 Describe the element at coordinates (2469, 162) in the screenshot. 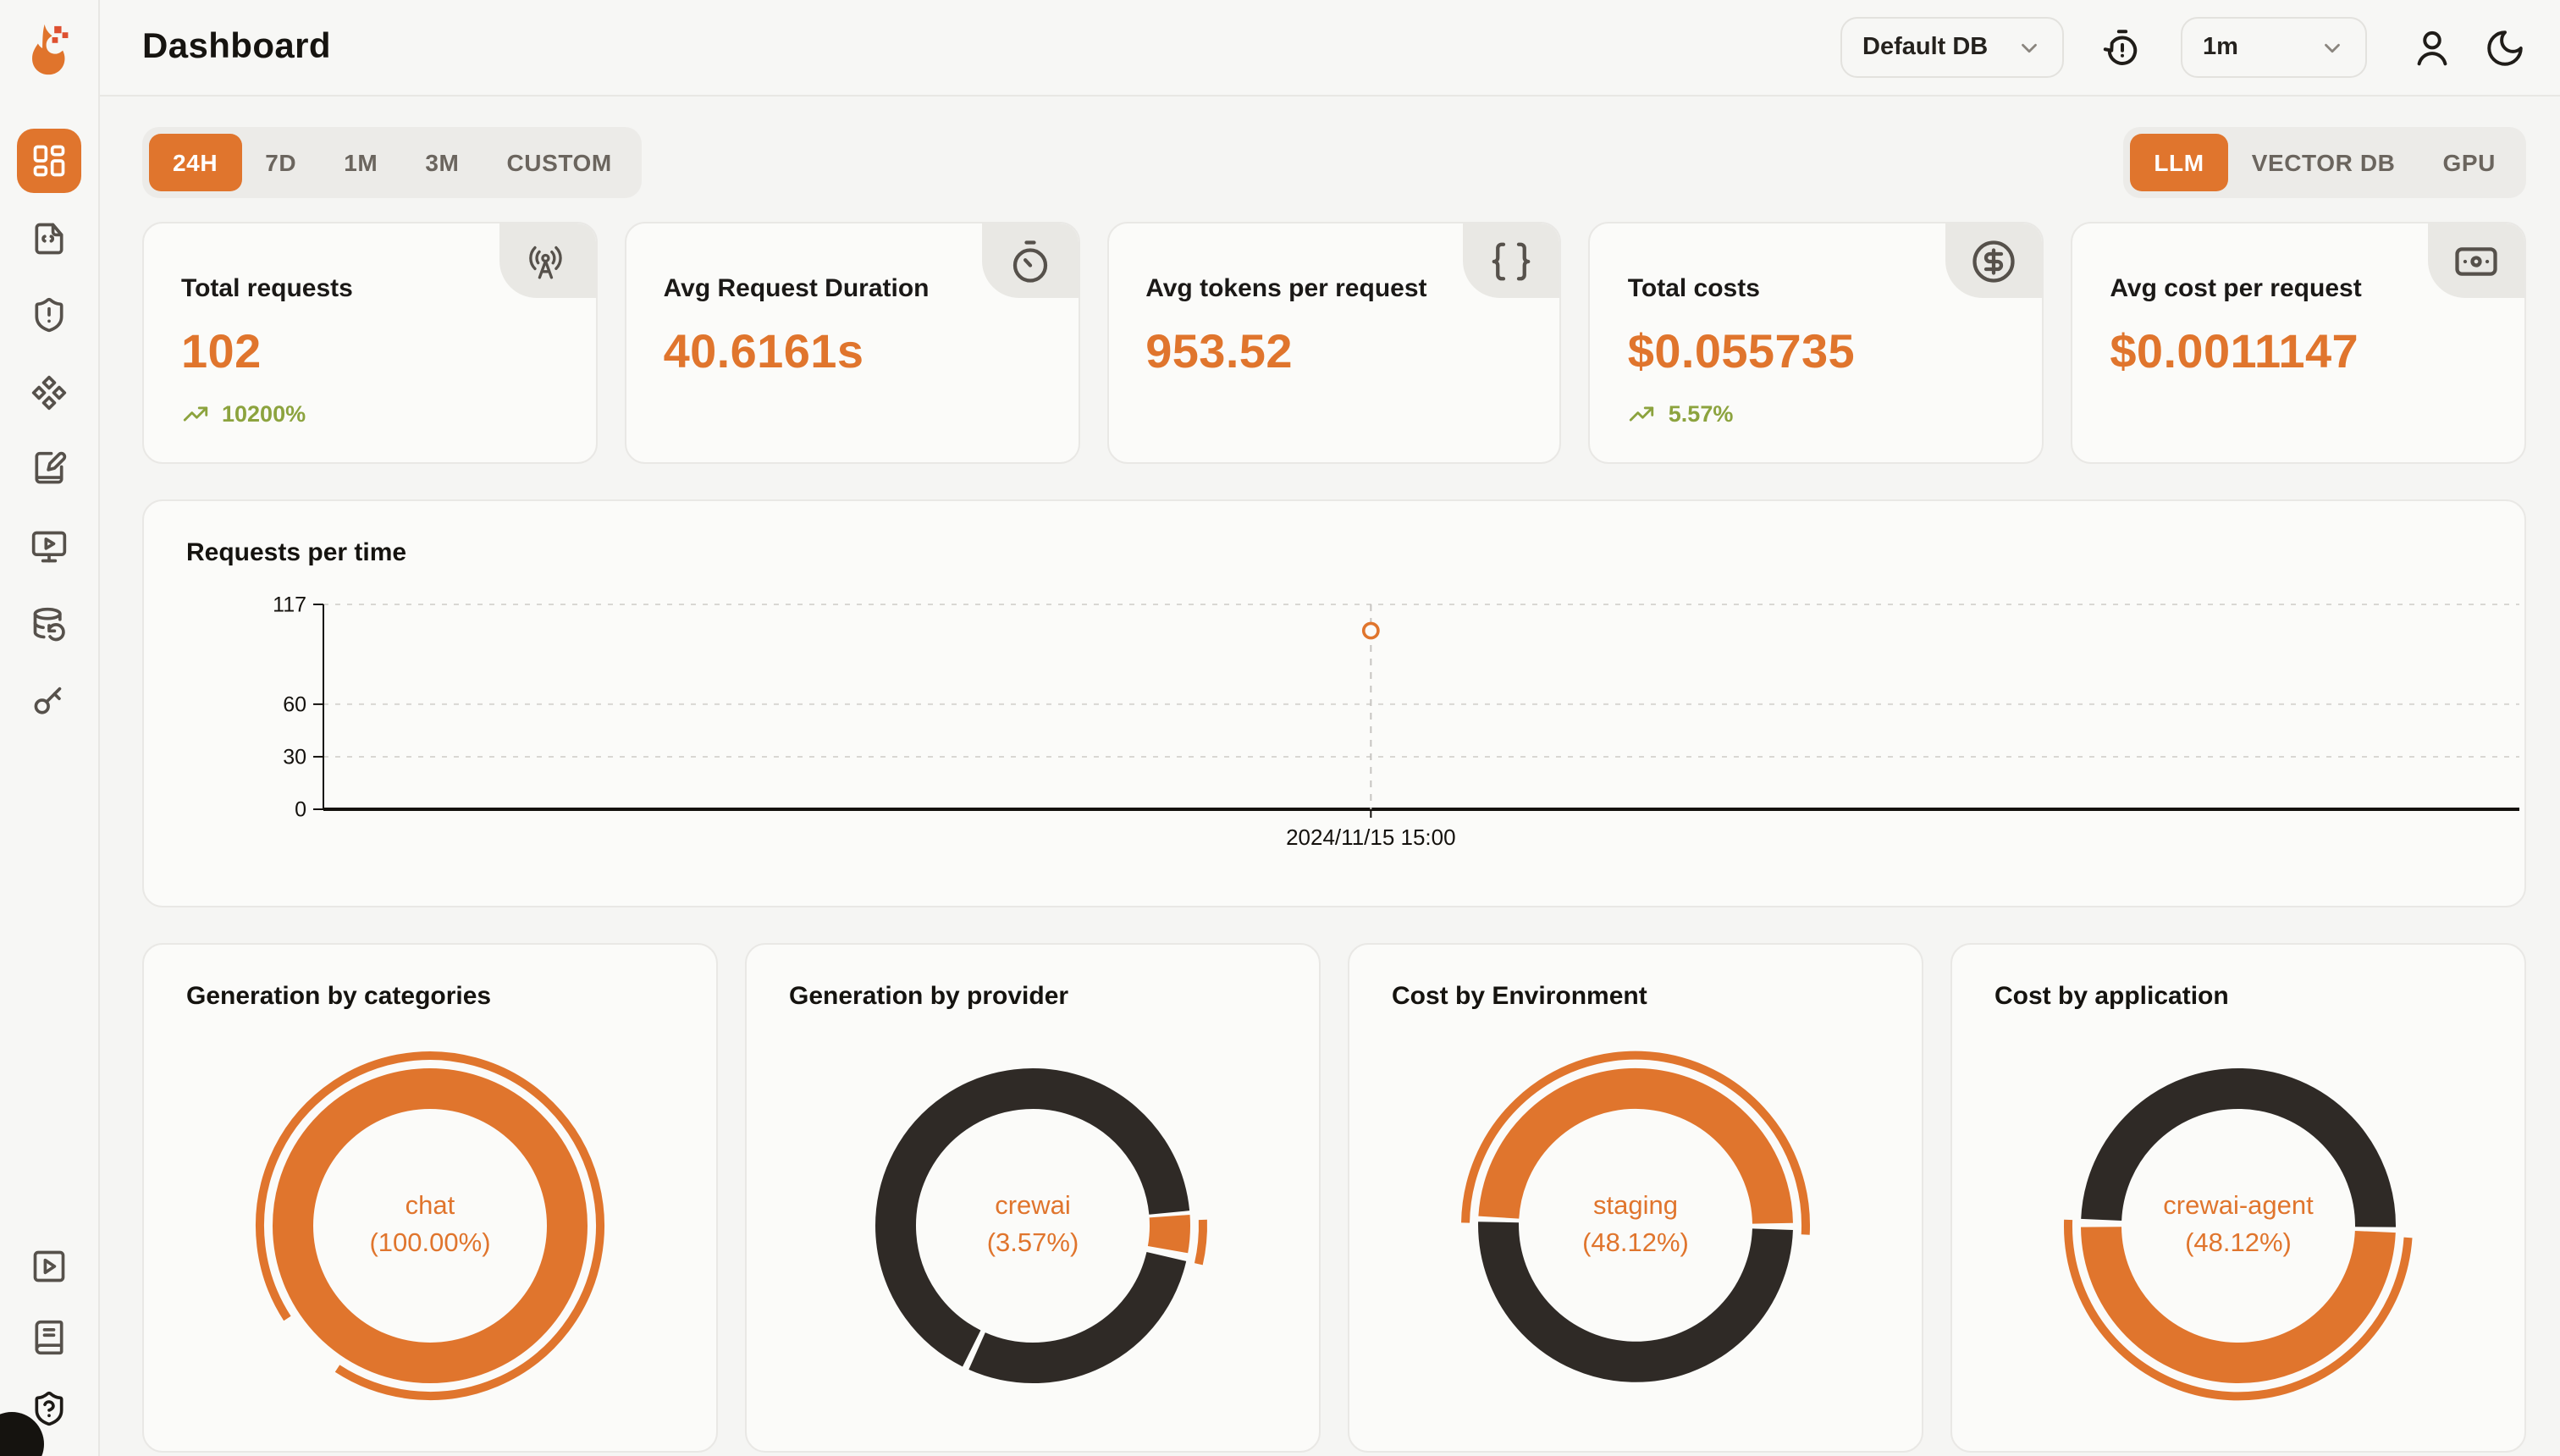

I see `tab-gpu: GPU` at that location.